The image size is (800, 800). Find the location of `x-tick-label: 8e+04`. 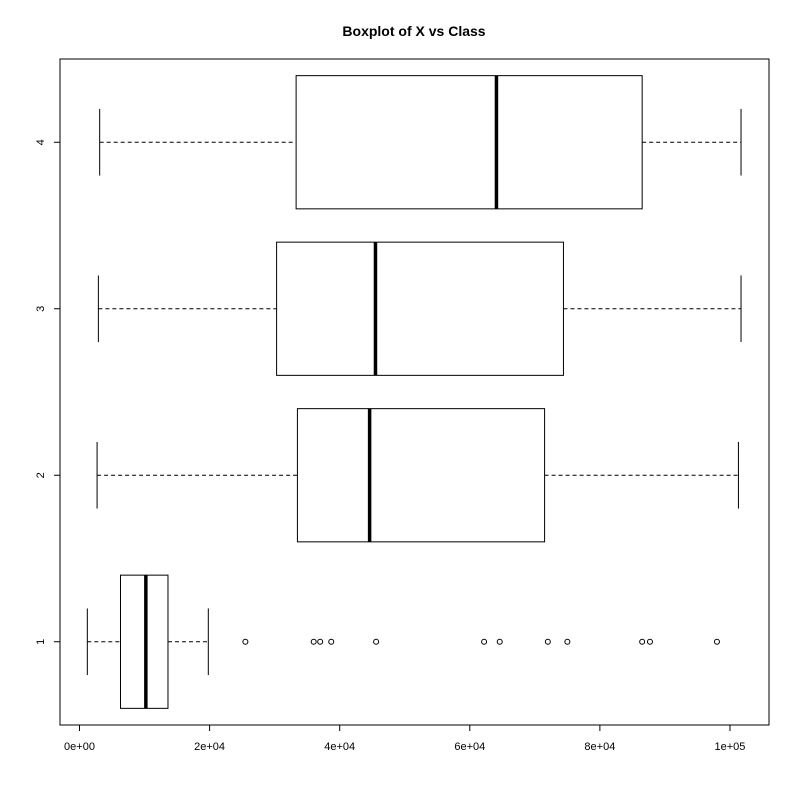

x-tick-label: 8e+04 is located at coordinates (599, 747).